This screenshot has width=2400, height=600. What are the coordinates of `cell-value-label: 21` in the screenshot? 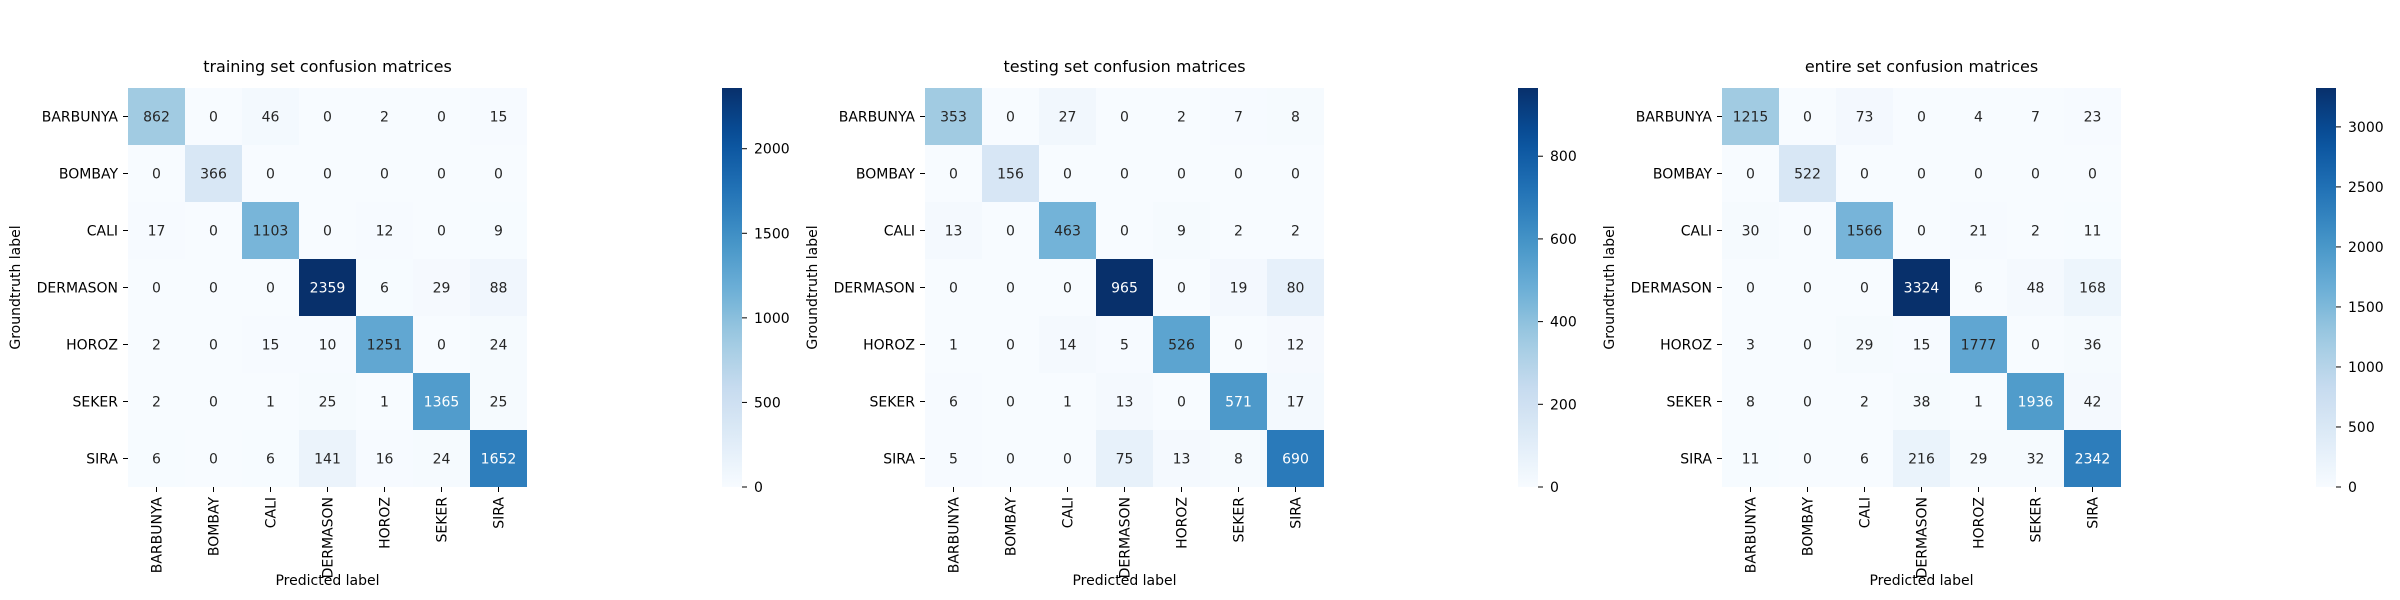 It's located at (1979, 232).